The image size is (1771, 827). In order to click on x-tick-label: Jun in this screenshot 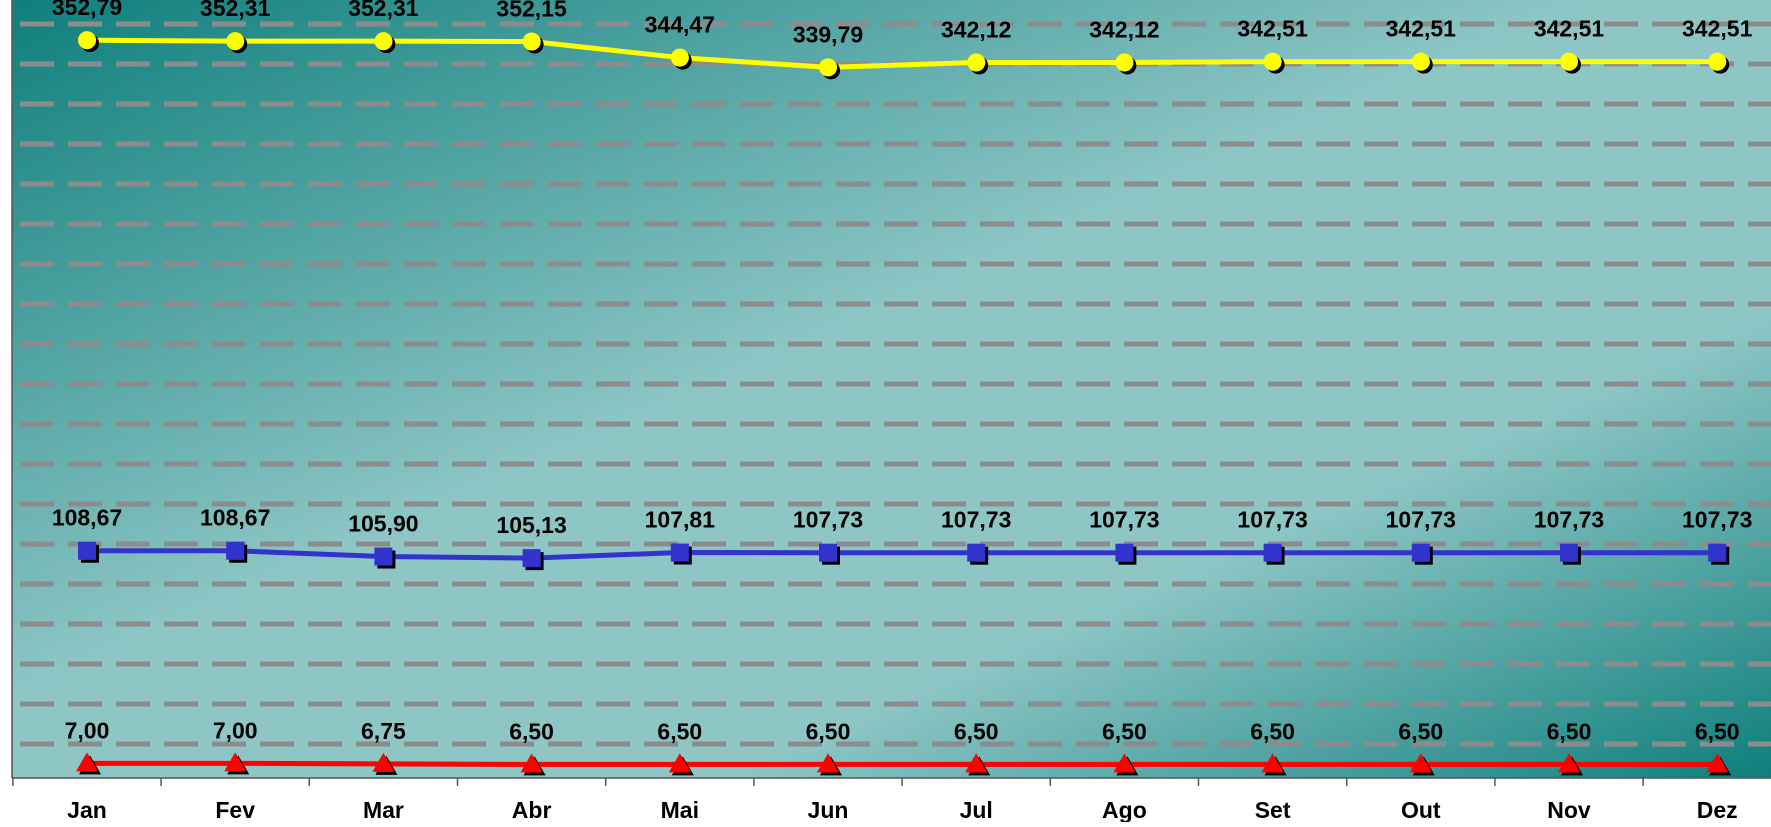, I will do `click(828, 809)`.